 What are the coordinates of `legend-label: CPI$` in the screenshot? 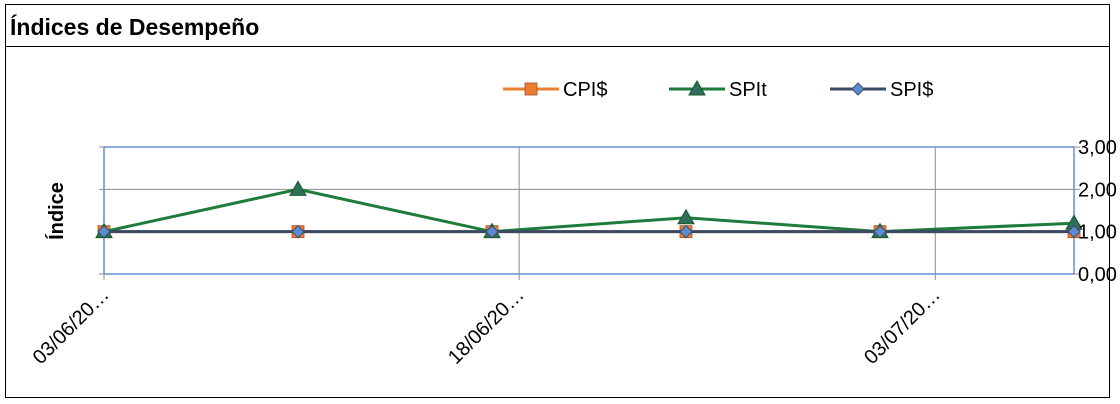 It's located at (585, 90).